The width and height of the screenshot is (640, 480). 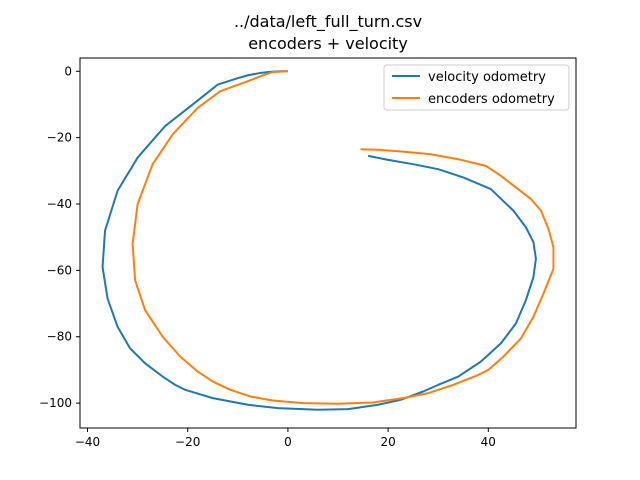 What do you see at coordinates (59, 237) in the screenshot?
I see `y-axis-ticks: 0 −20 −40 −60 −80 −100` at bounding box center [59, 237].